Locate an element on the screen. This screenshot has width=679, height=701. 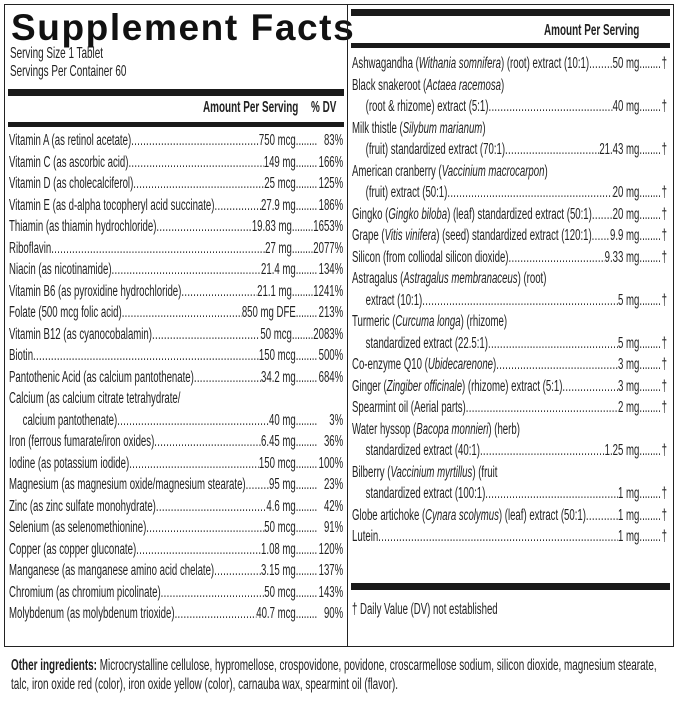
latin-name: Vitis vinifera is located at coordinates (410, 235).